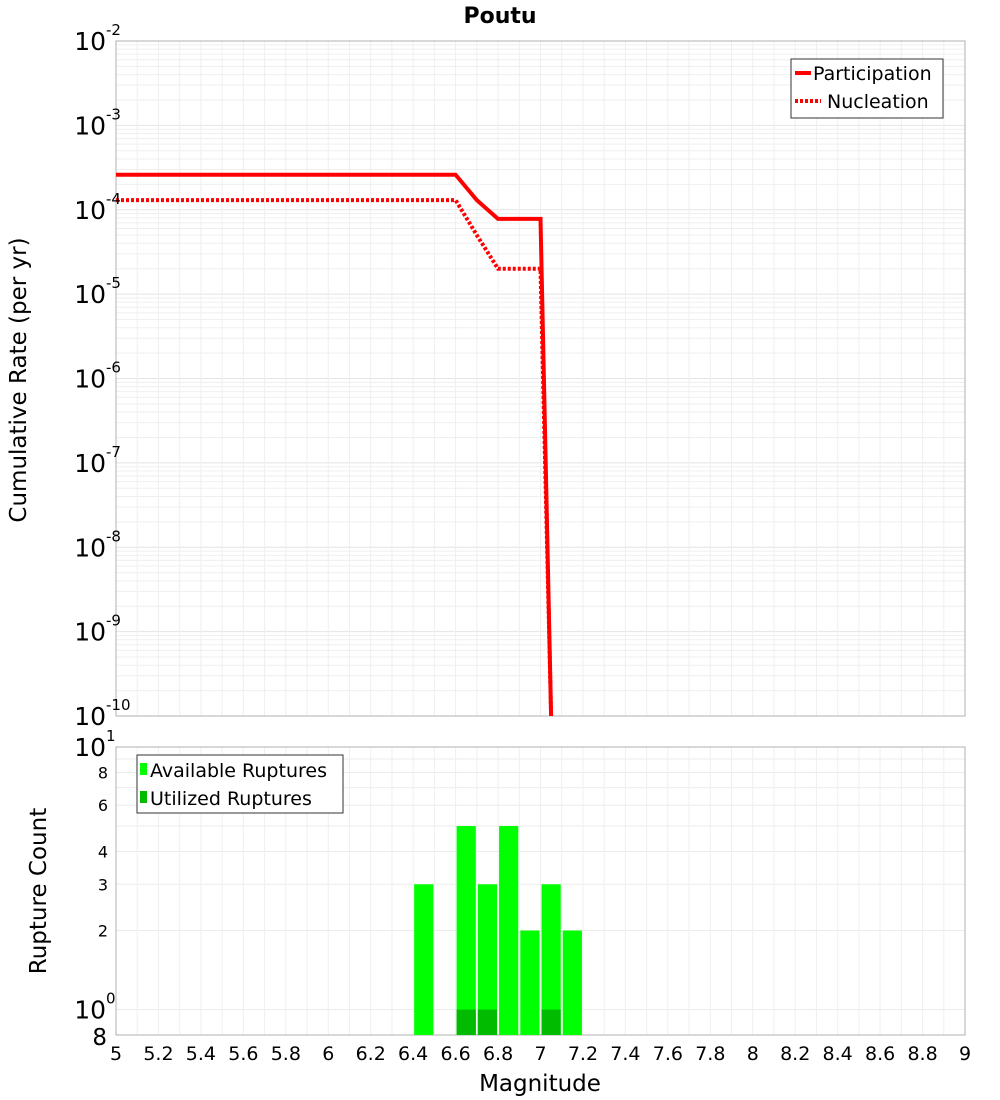 This screenshot has width=1000, height=1100. I want to click on x-axis-label: Magnitude, so click(540, 1084).